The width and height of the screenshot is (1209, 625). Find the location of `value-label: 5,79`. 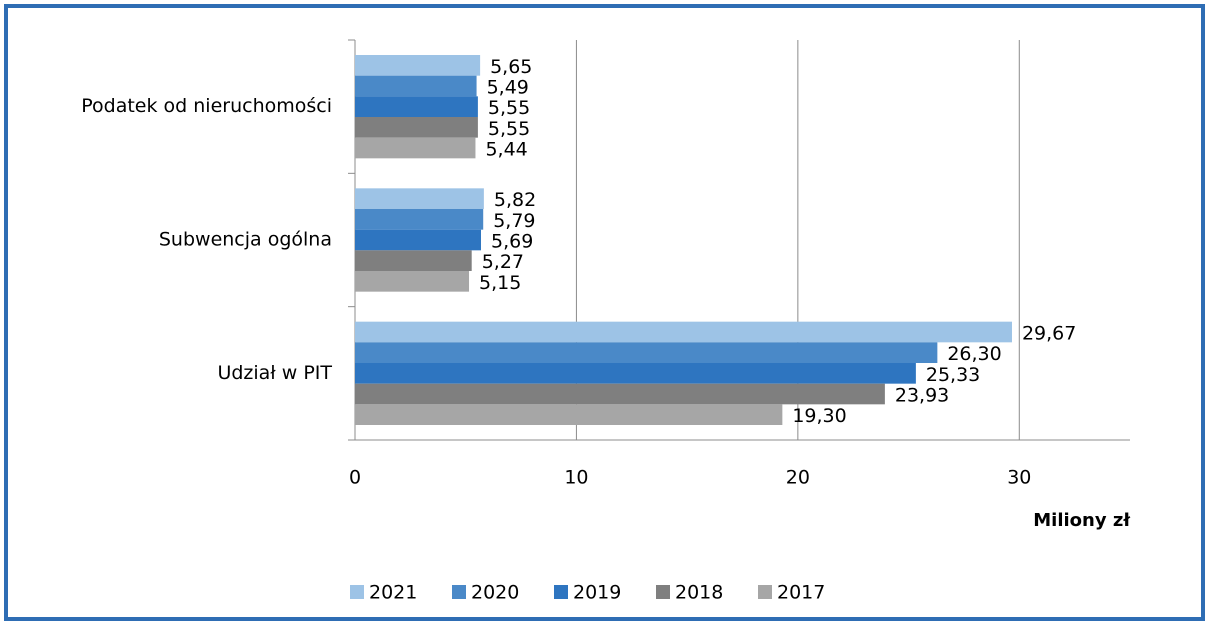

value-label: 5,79 is located at coordinates (514, 221).